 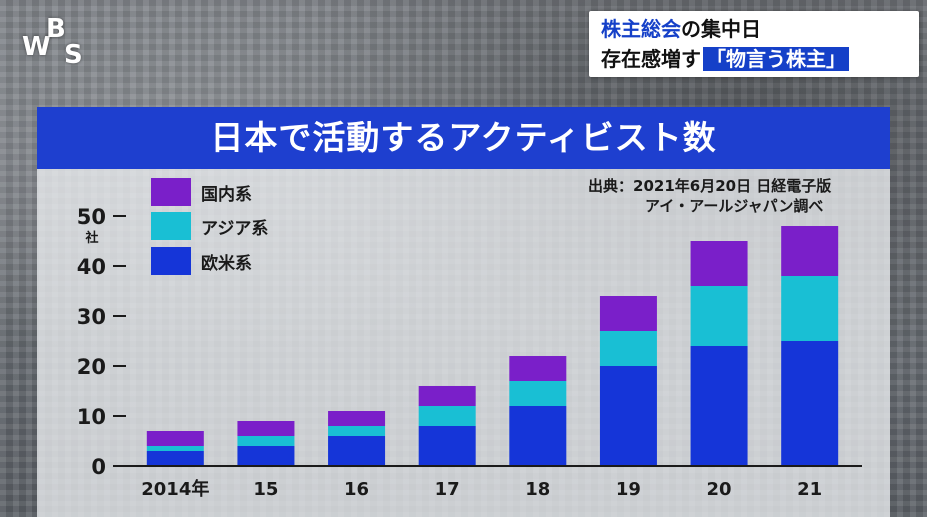 I want to click on legend-swatch-west, so click(x=171, y=261).